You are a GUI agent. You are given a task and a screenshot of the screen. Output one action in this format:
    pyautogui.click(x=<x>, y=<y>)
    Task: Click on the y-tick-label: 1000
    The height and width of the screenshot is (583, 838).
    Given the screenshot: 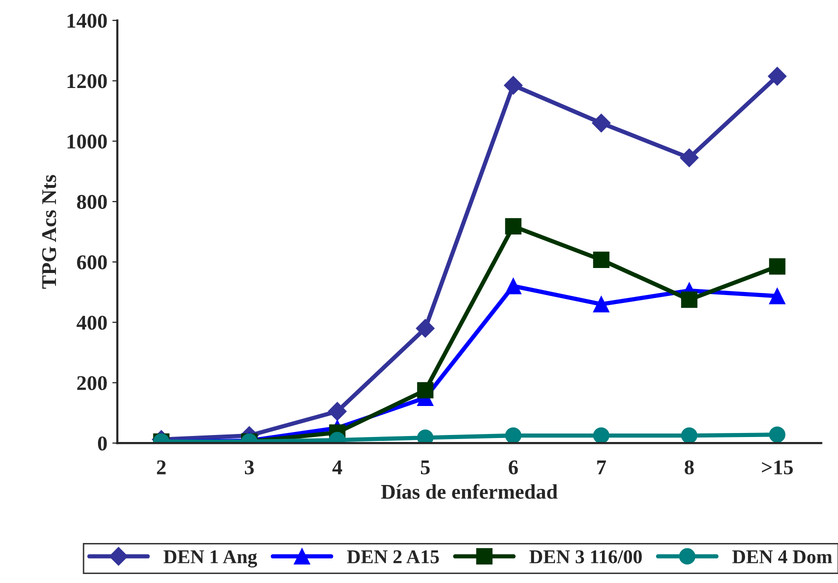 What is the action you would take?
    pyautogui.click(x=87, y=141)
    